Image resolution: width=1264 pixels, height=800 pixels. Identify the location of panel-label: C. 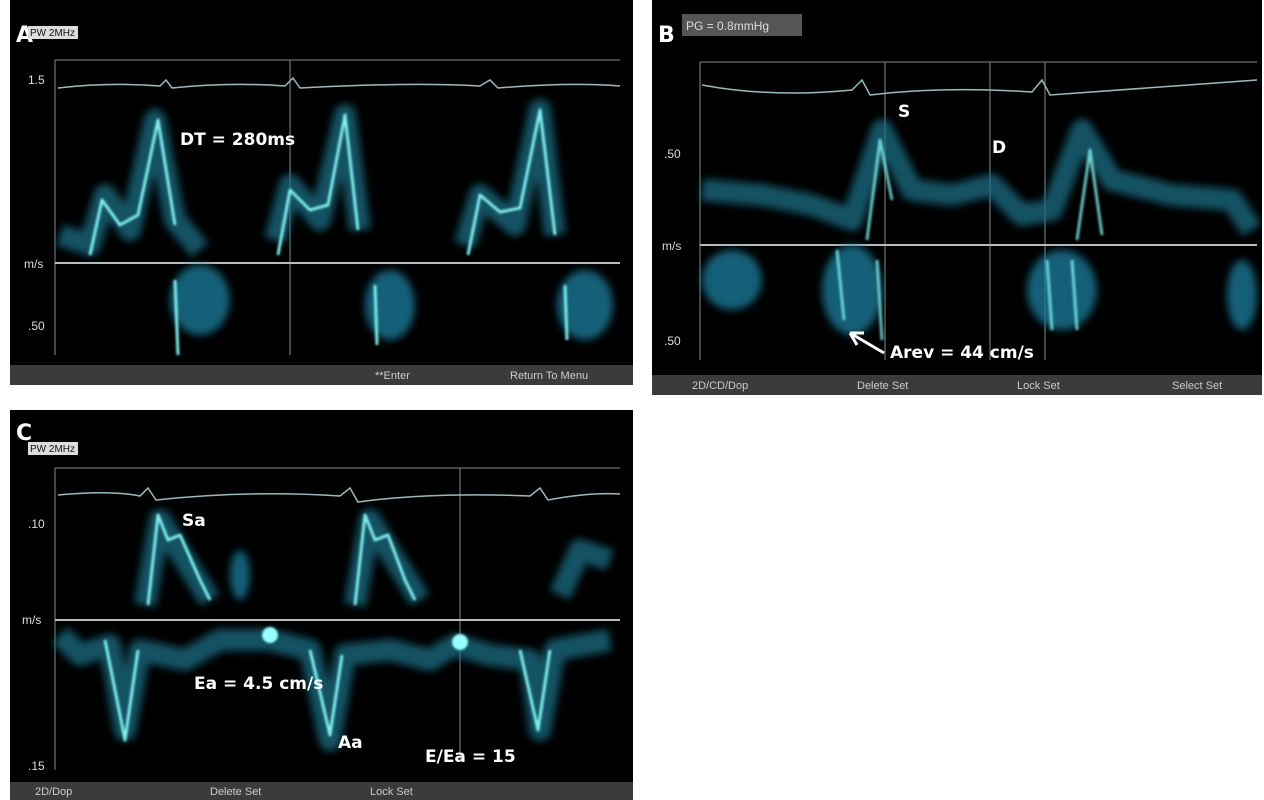
(24, 433).